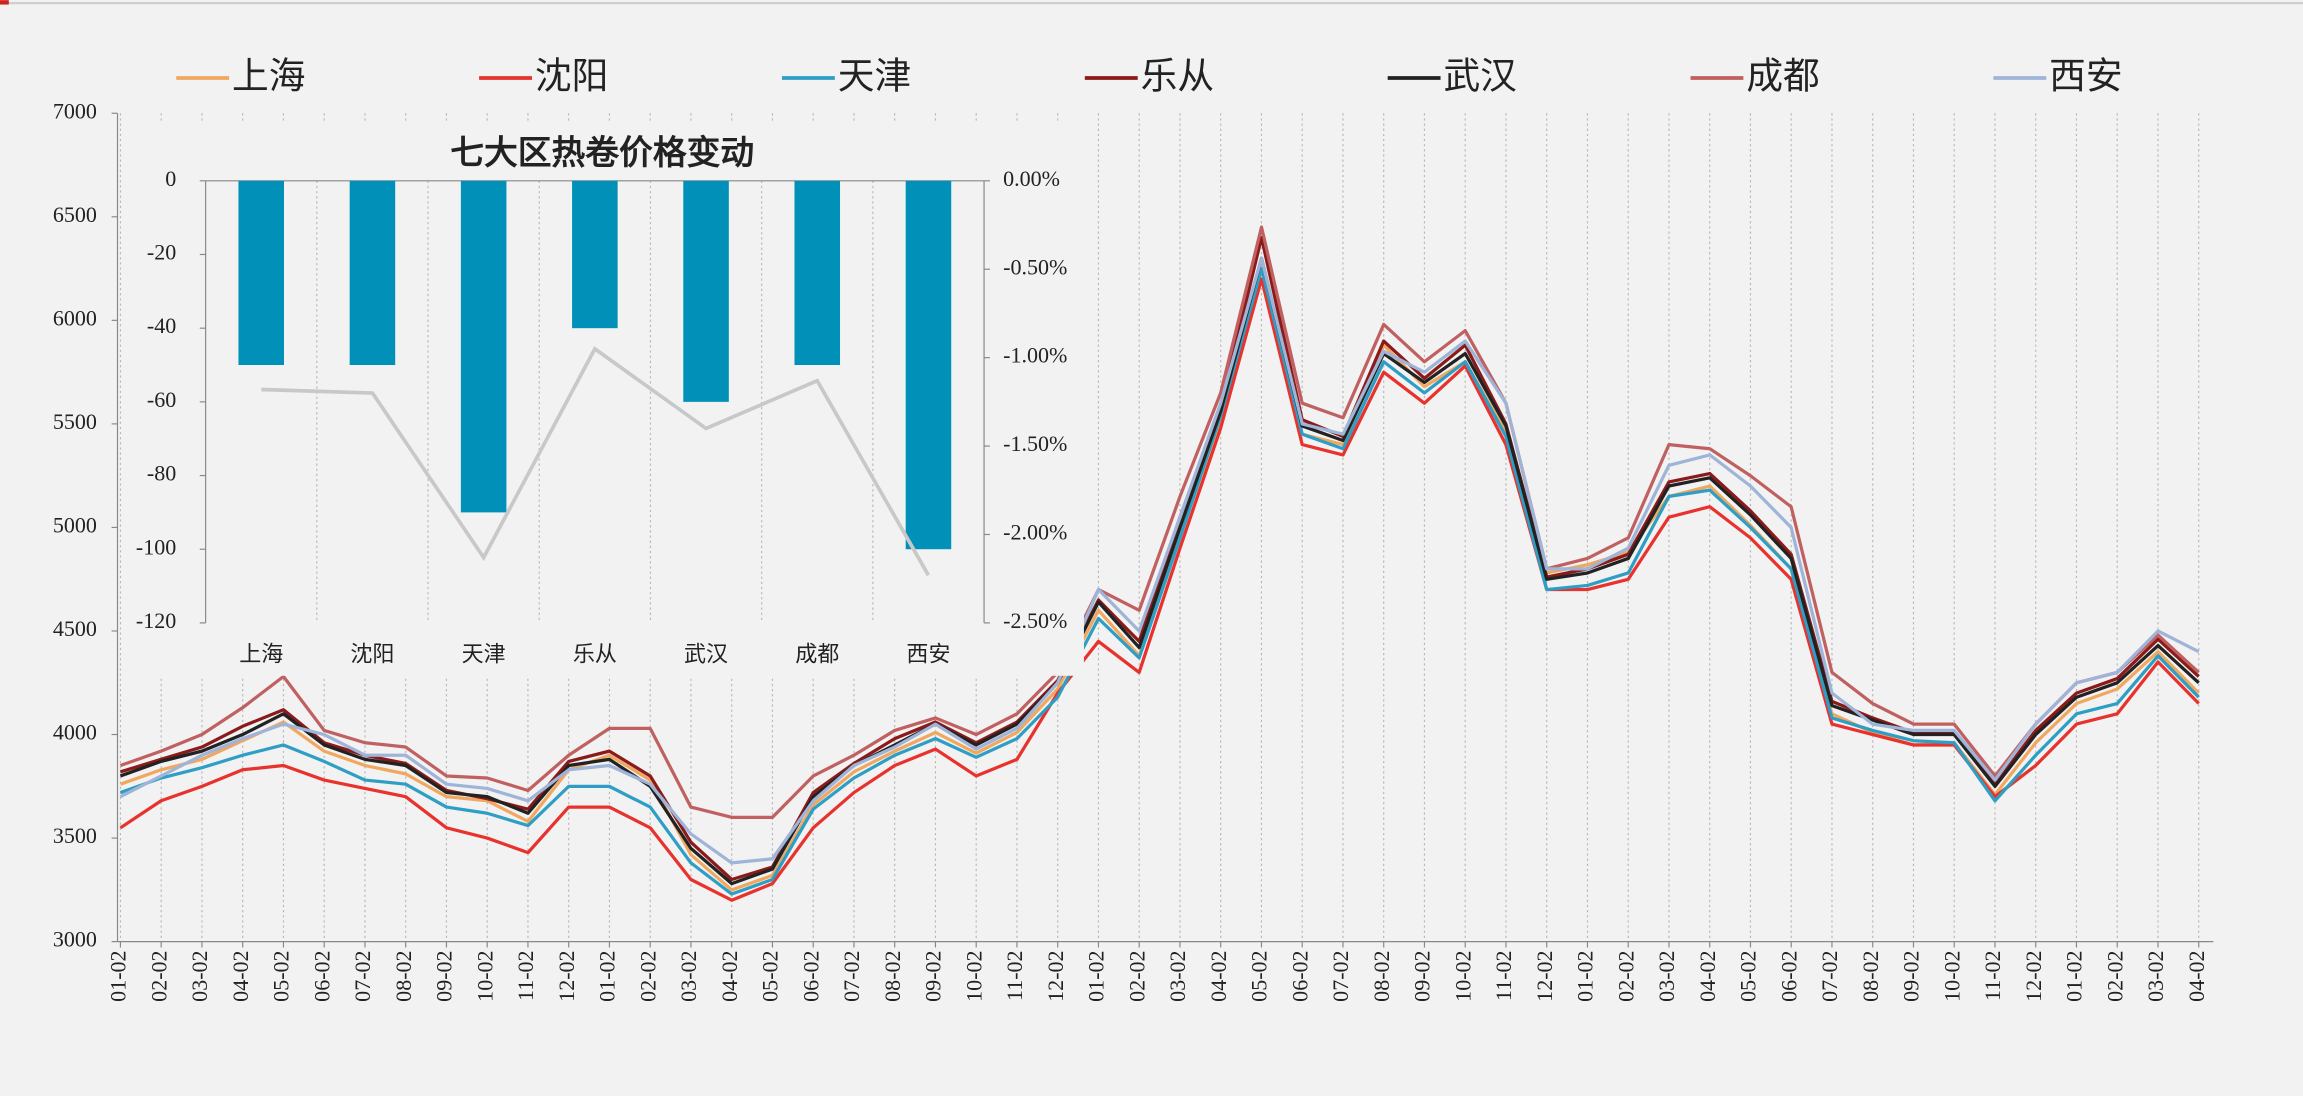 The height and width of the screenshot is (1096, 2303). What do you see at coordinates (595, 461) in the screenshot?
I see `series-line` at bounding box center [595, 461].